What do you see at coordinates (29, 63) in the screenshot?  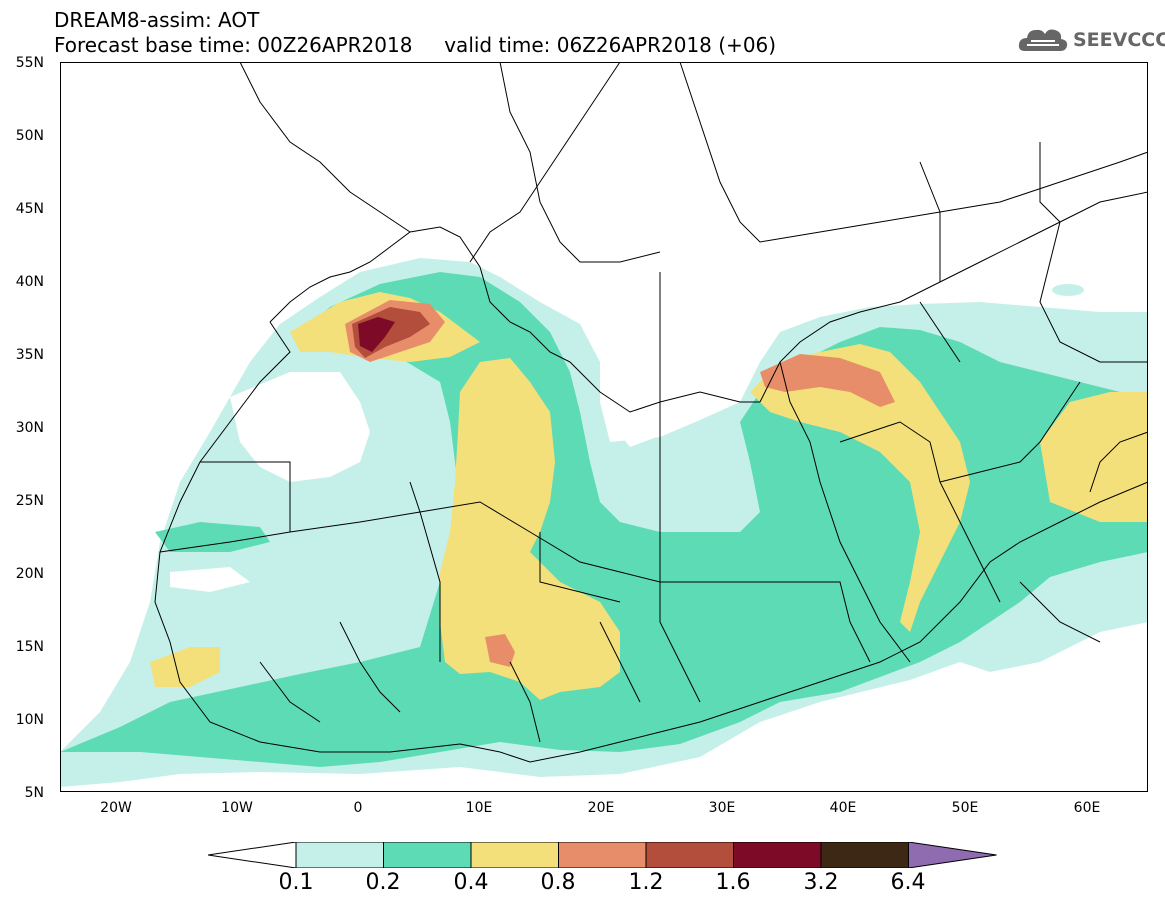 I see `lat-label: 55N` at bounding box center [29, 63].